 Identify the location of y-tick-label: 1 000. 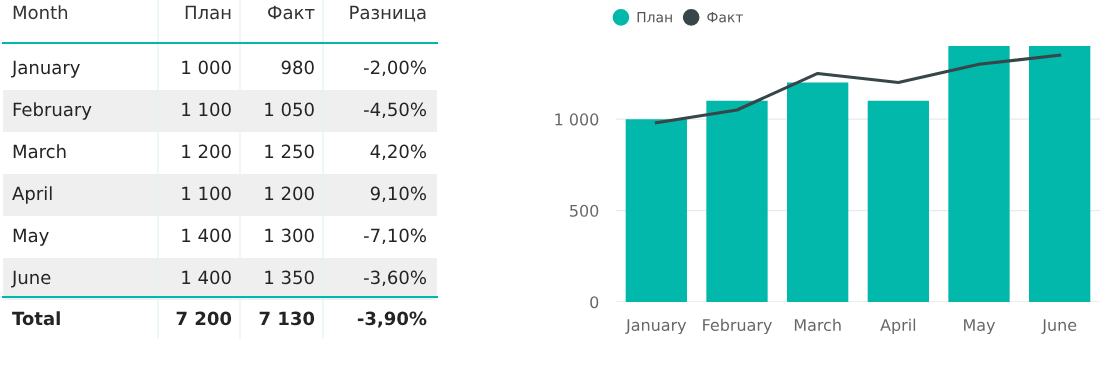
(577, 119).